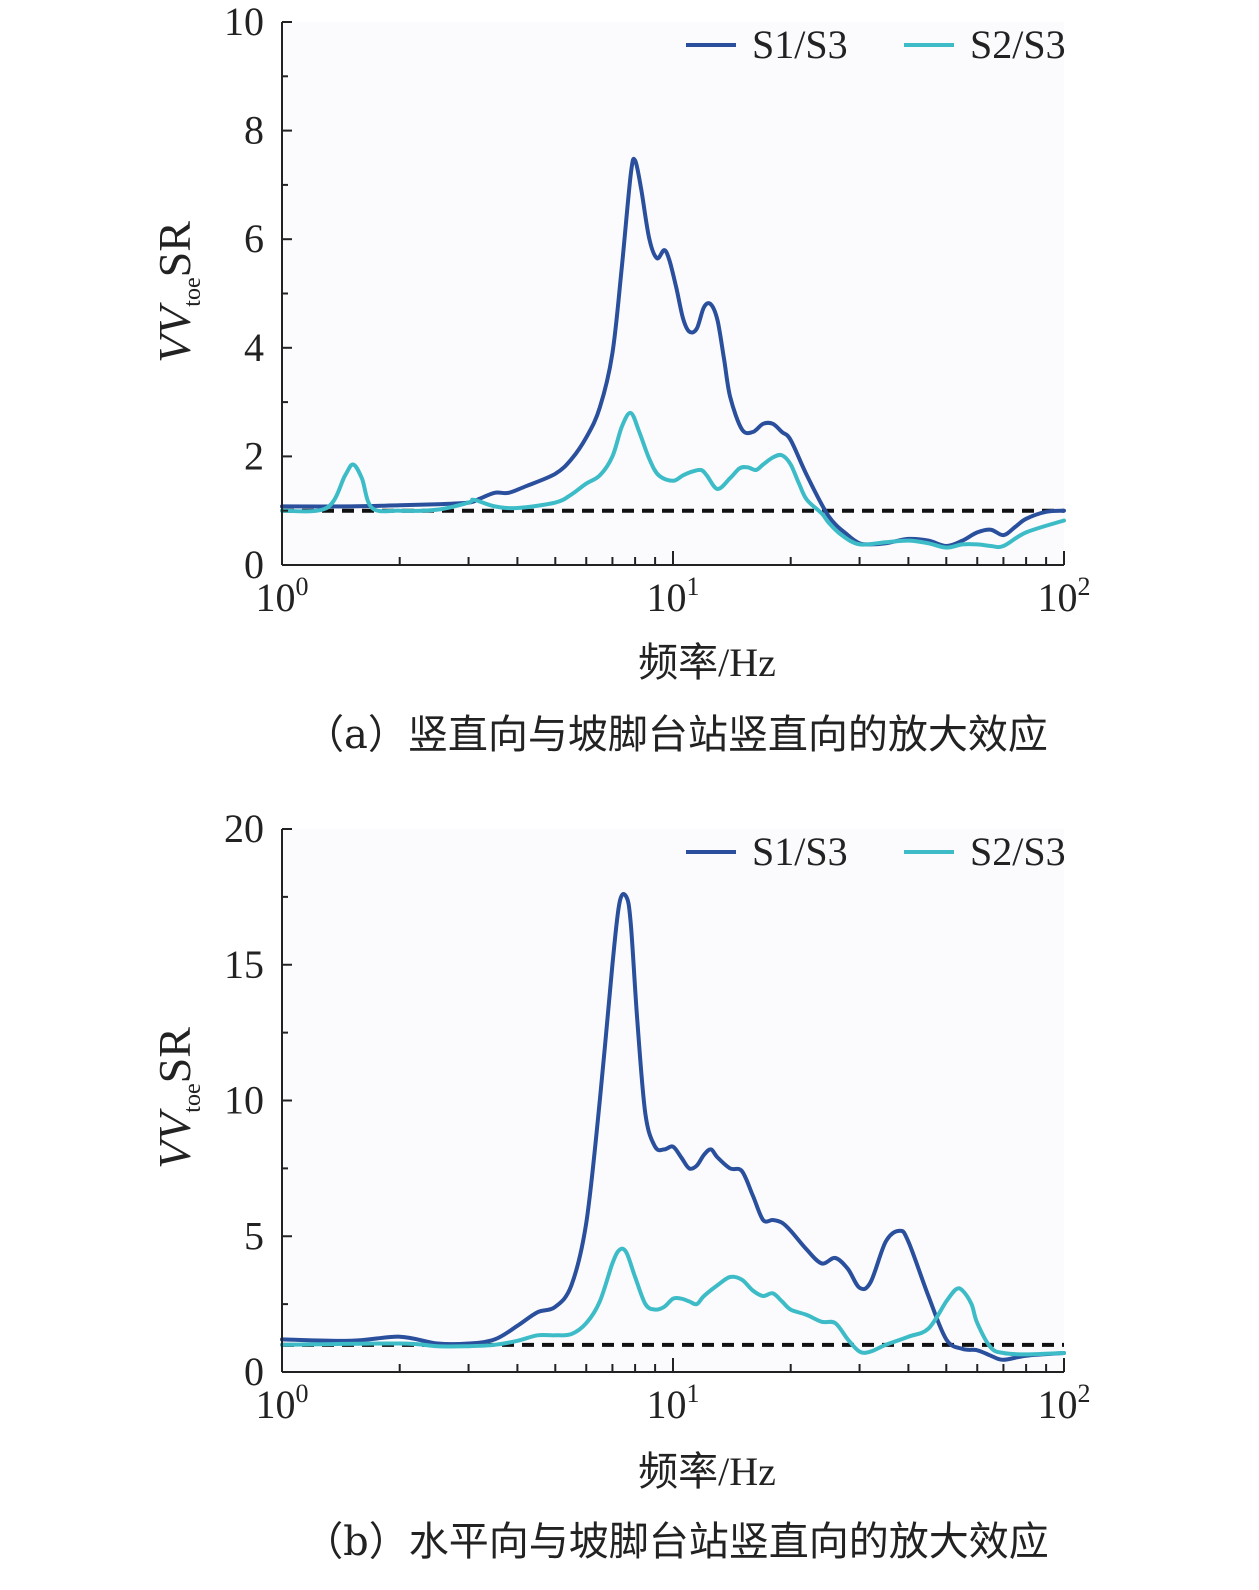  I want to click on y-tick-labels: 0 2 4 6 8 10, so click(244, 293).